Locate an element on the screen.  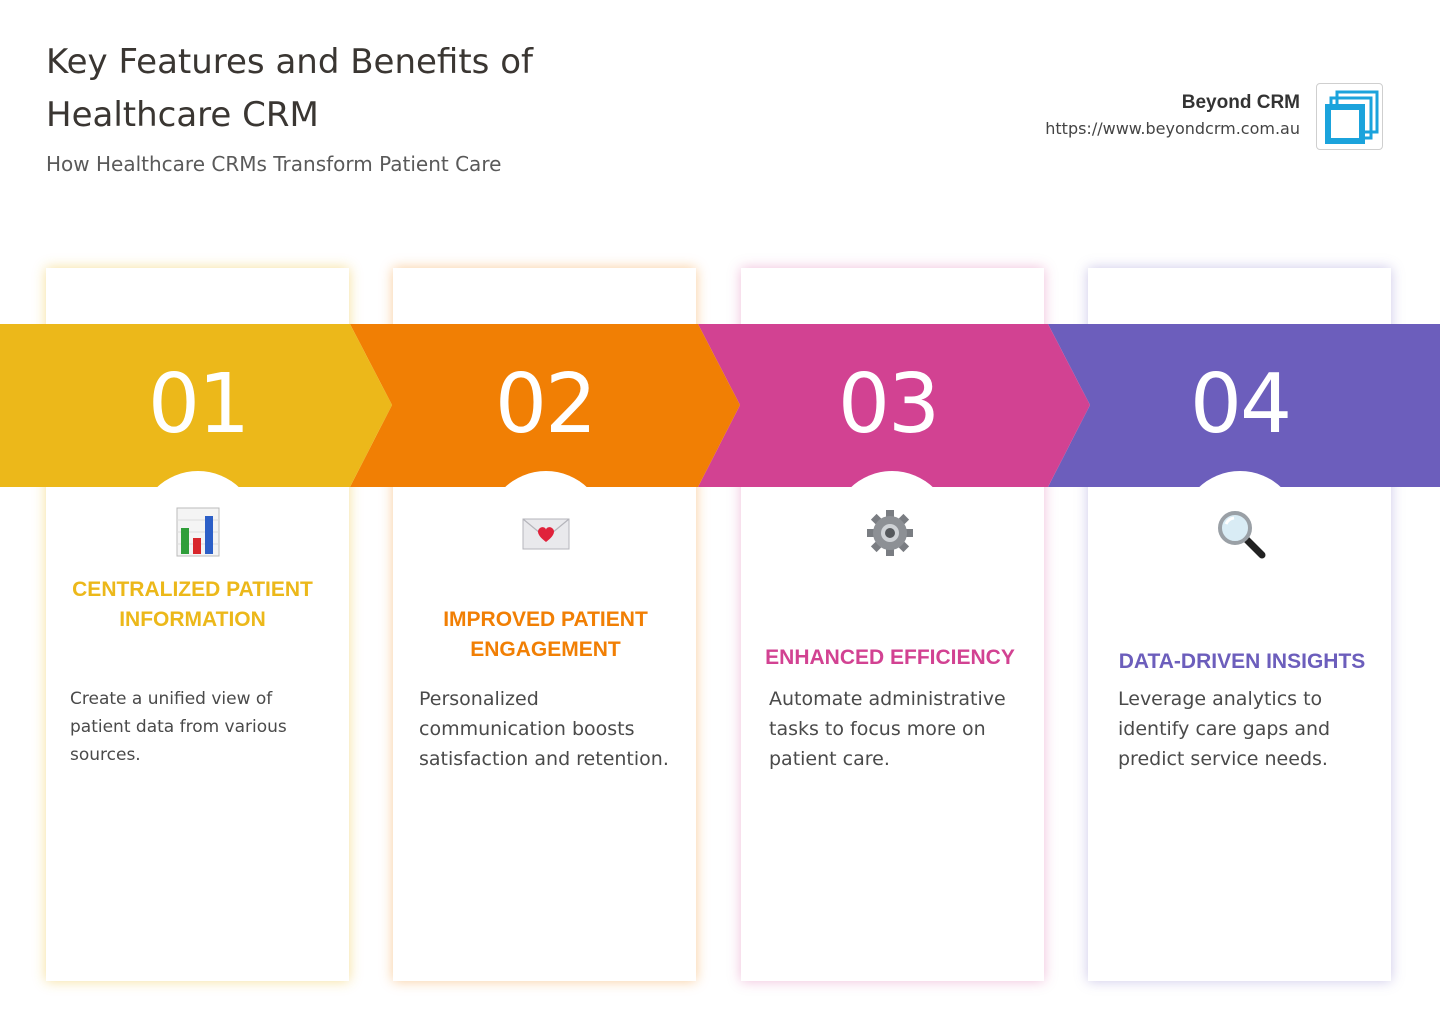
step-number-1: 01 is located at coordinates (198, 404).